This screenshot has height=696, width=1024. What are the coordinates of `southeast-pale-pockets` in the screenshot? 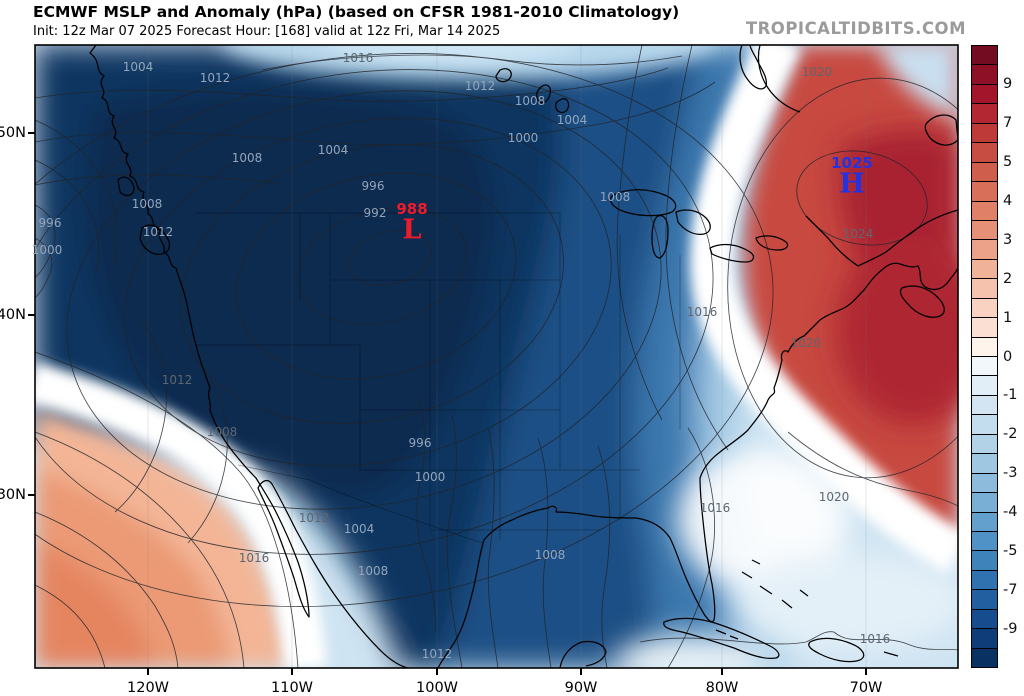 It's located at (786, 559).